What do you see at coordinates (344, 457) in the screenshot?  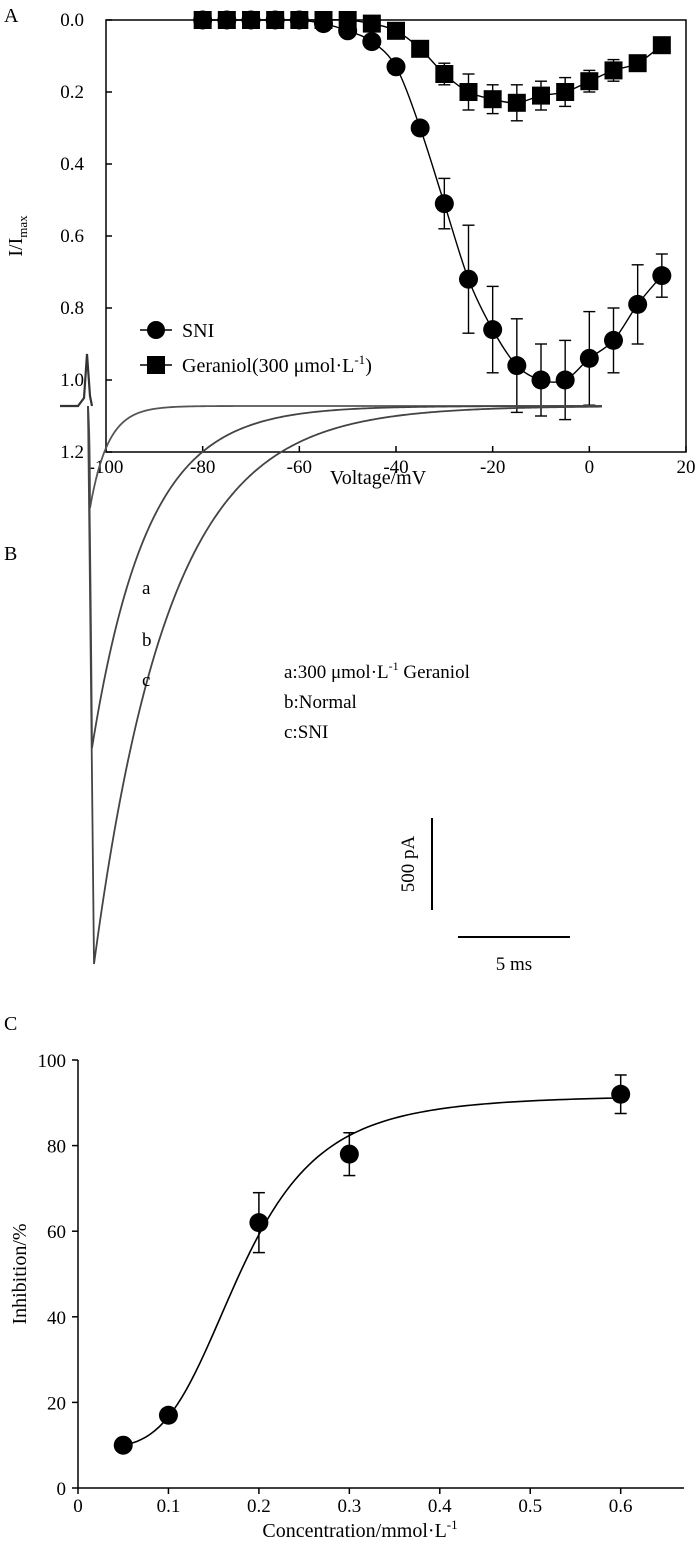 I see `trace-a` at bounding box center [344, 457].